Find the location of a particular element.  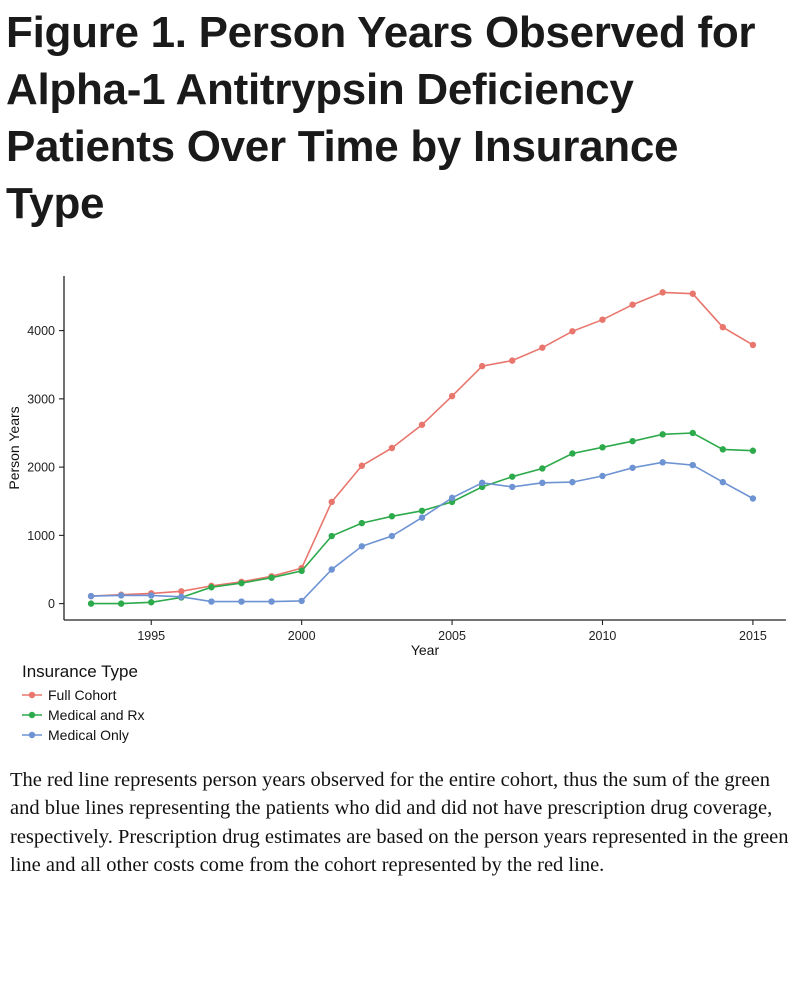

y-tick-label: 1000 is located at coordinates (41, 536).